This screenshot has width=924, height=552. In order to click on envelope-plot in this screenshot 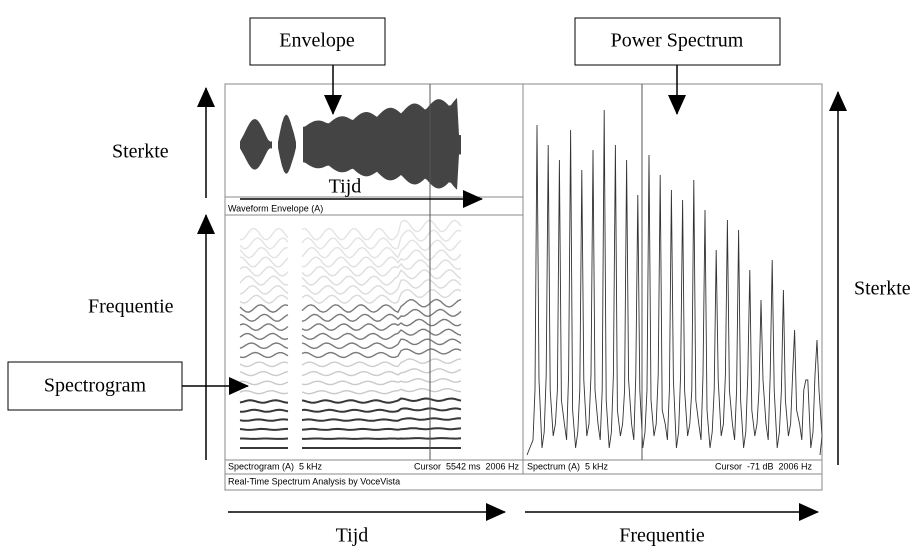, I will do `click(350, 143)`.